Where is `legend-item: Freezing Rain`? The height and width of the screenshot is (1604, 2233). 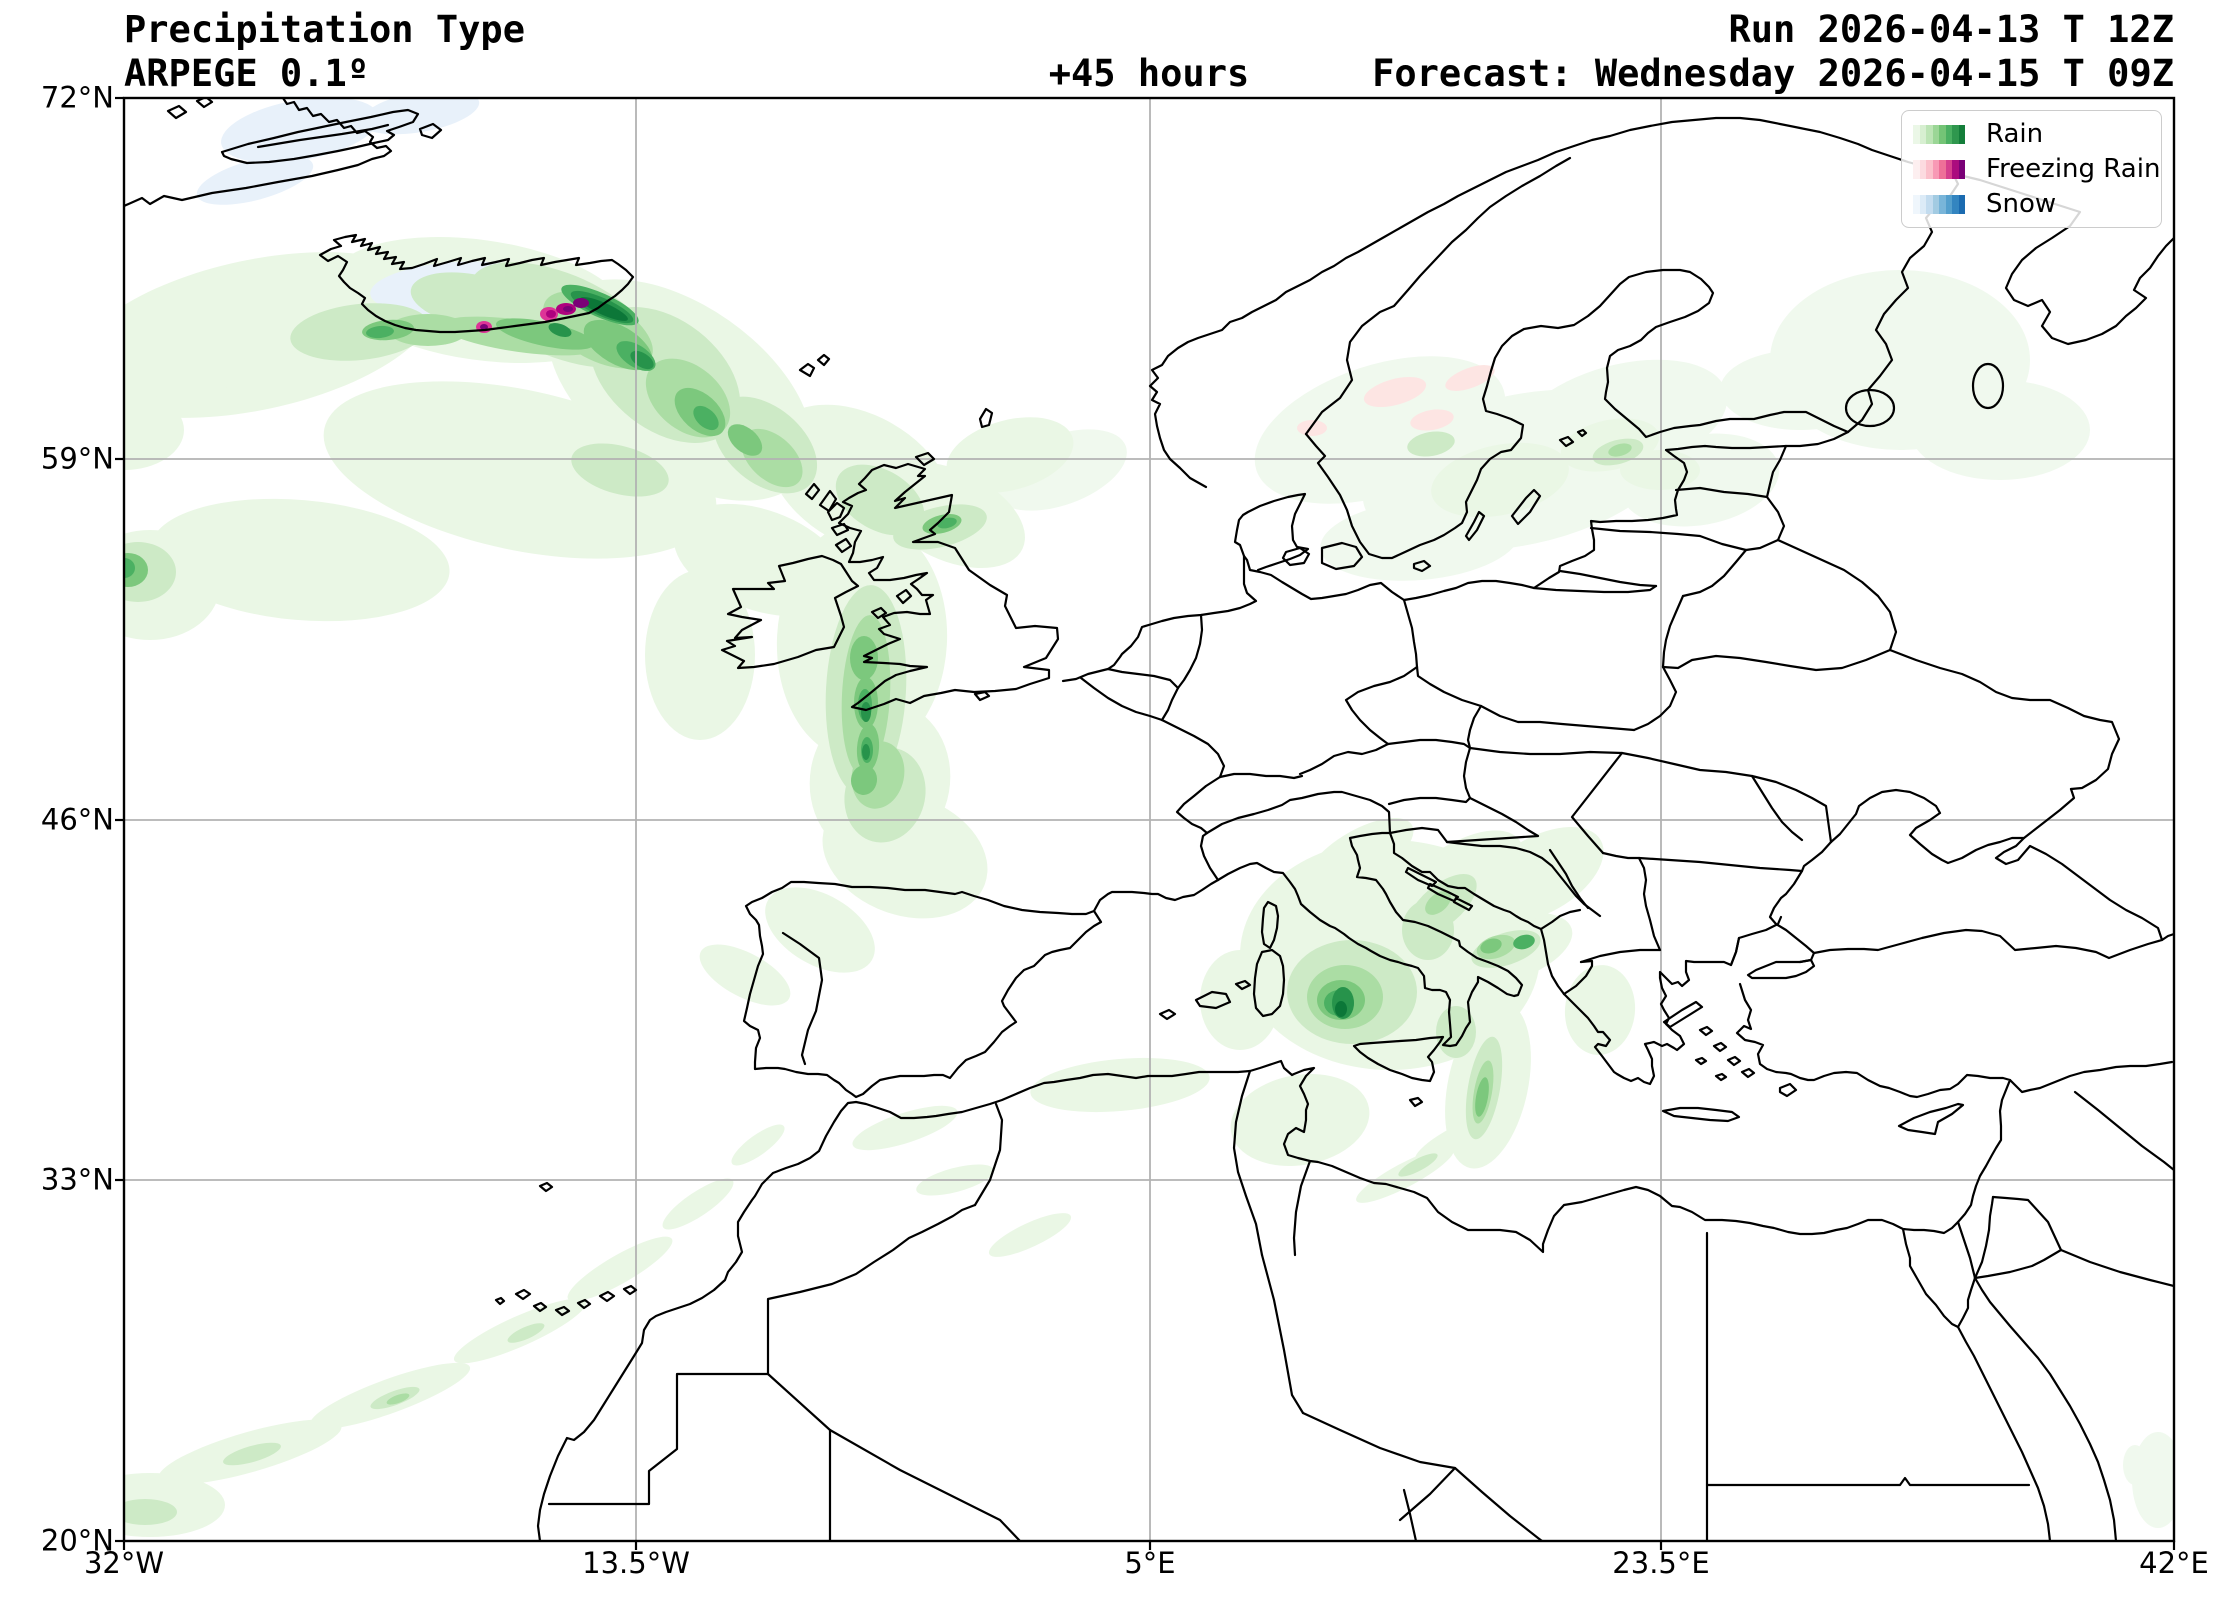 legend-item: Freezing Rain is located at coordinates (2037, 169).